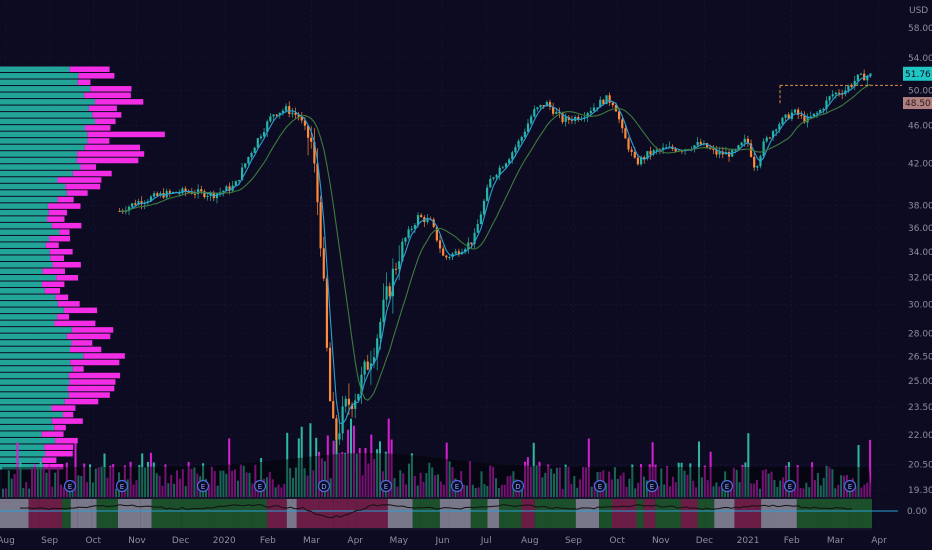 The width and height of the screenshot is (932, 550). Describe the element at coordinates (920, 408) in the screenshot. I see `price-tick-label: 23.50` at that location.